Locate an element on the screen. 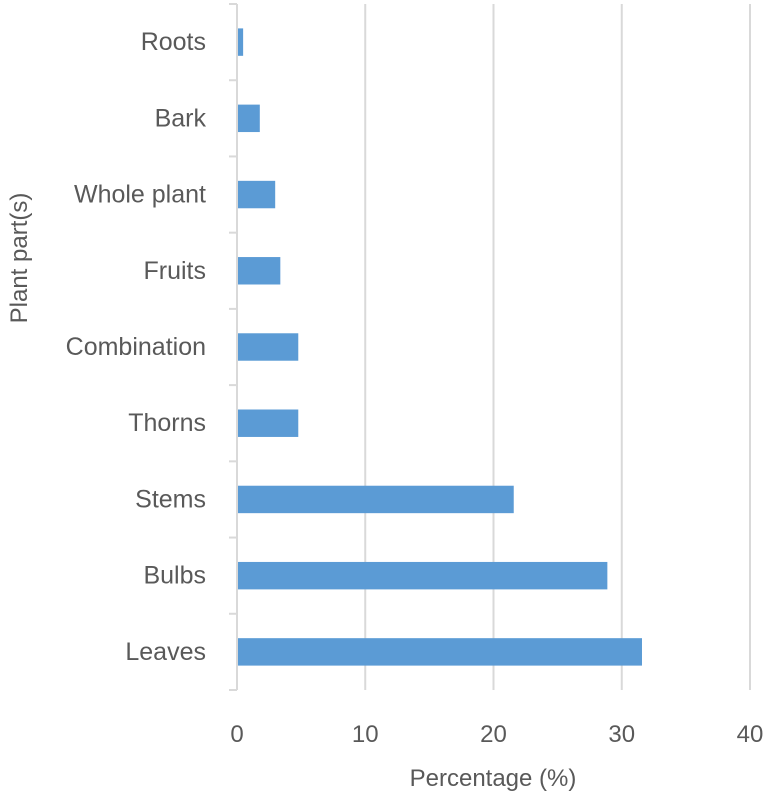 This screenshot has width=771, height=796. category-label: Stems is located at coordinates (170, 499).